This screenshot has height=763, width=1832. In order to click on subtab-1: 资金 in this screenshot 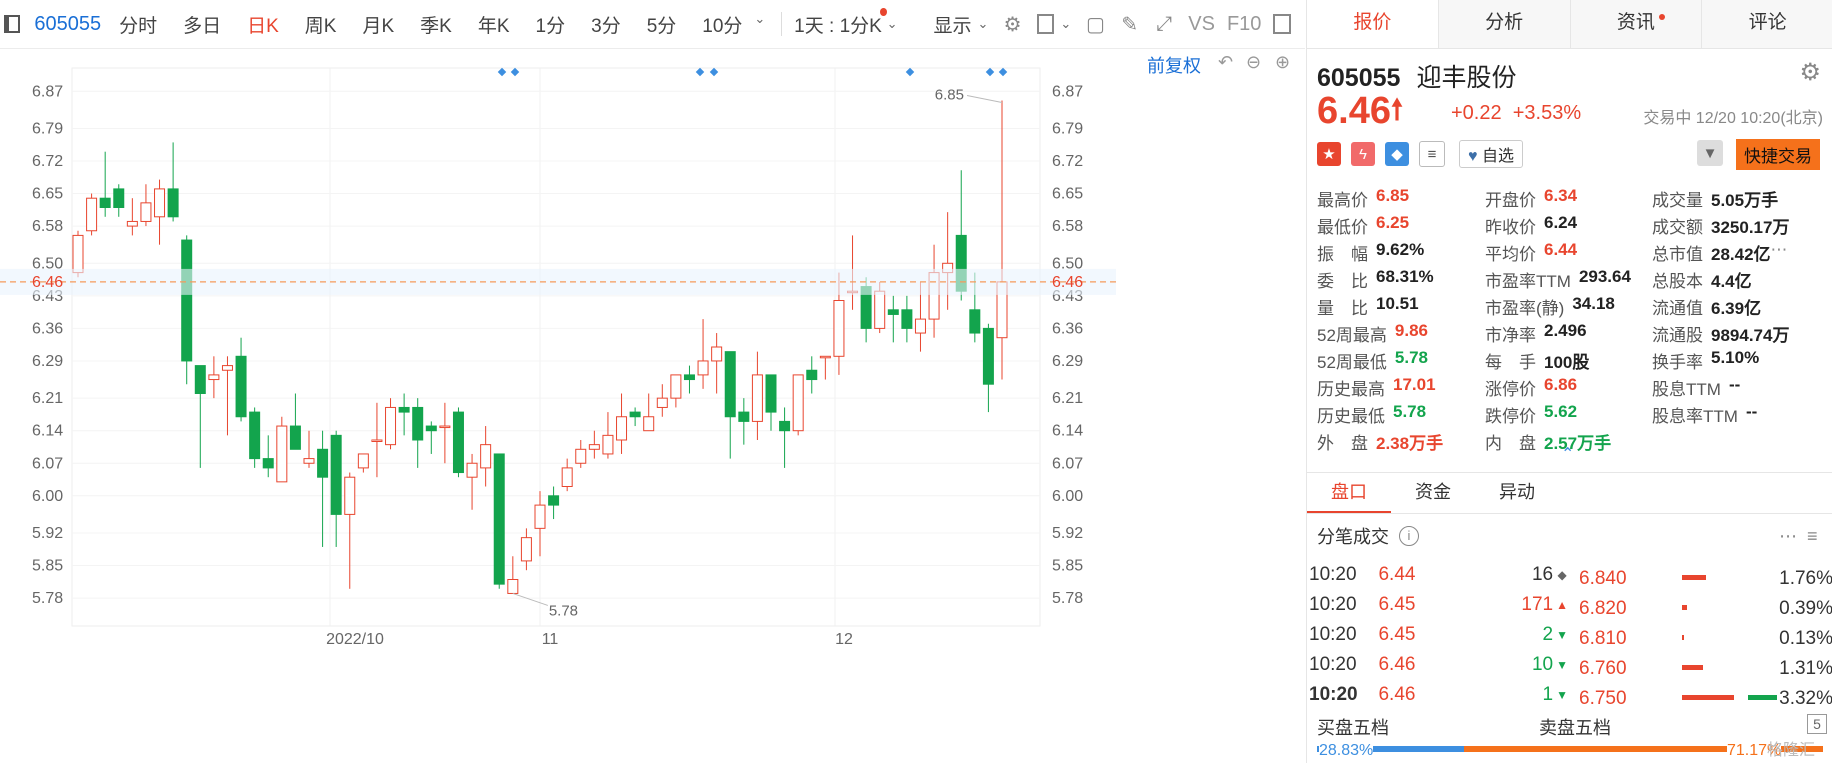, I will do `click(1433, 492)`.